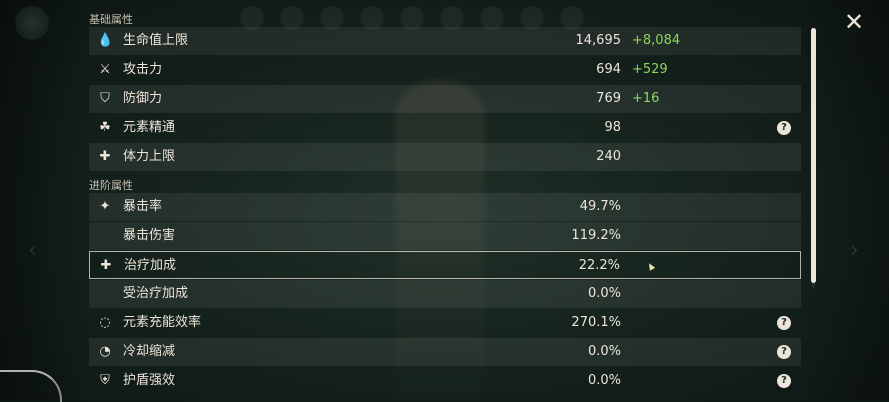 This screenshot has width=889, height=402. Describe the element at coordinates (598, 40) in the screenshot. I see `stat-value: 14,695` at that location.